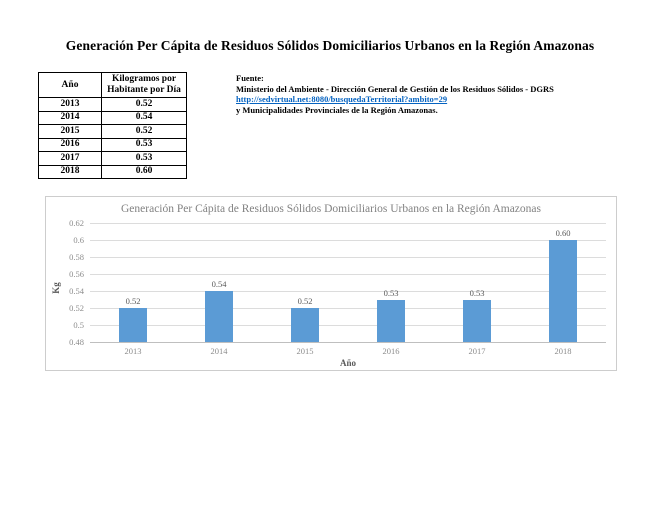 The image size is (660, 510). Describe the element at coordinates (477, 320) in the screenshot. I see `bar-2017` at that location.